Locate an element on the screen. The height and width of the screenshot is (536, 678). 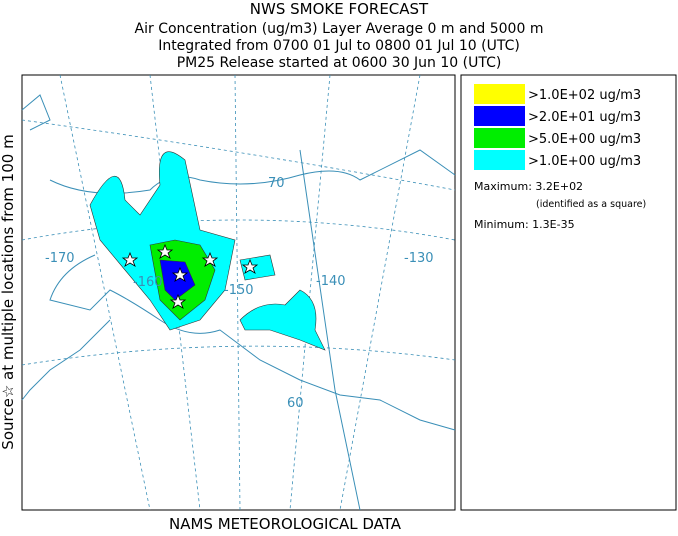
lon-label: -140 is located at coordinates (331, 281).